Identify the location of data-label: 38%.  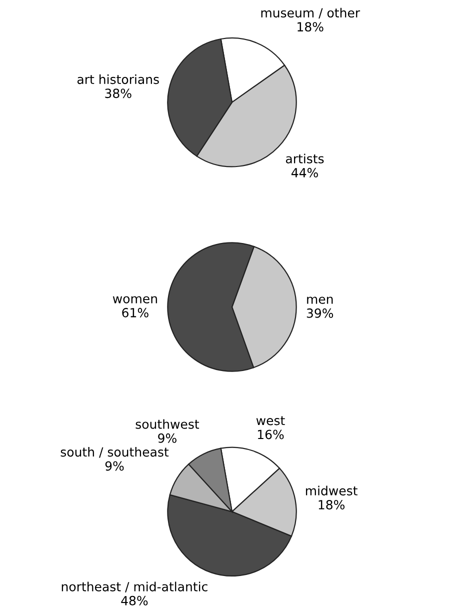
(118, 93).